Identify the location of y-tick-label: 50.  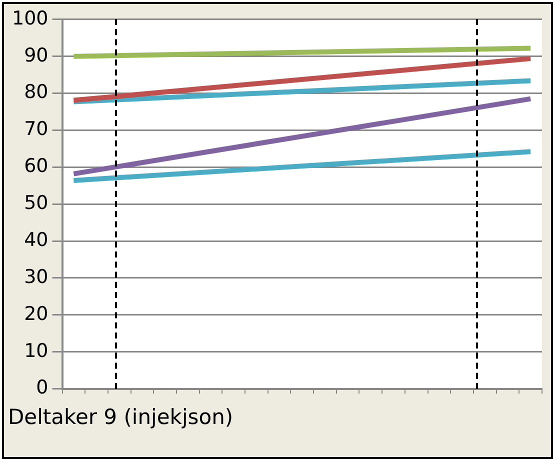
(36, 203).